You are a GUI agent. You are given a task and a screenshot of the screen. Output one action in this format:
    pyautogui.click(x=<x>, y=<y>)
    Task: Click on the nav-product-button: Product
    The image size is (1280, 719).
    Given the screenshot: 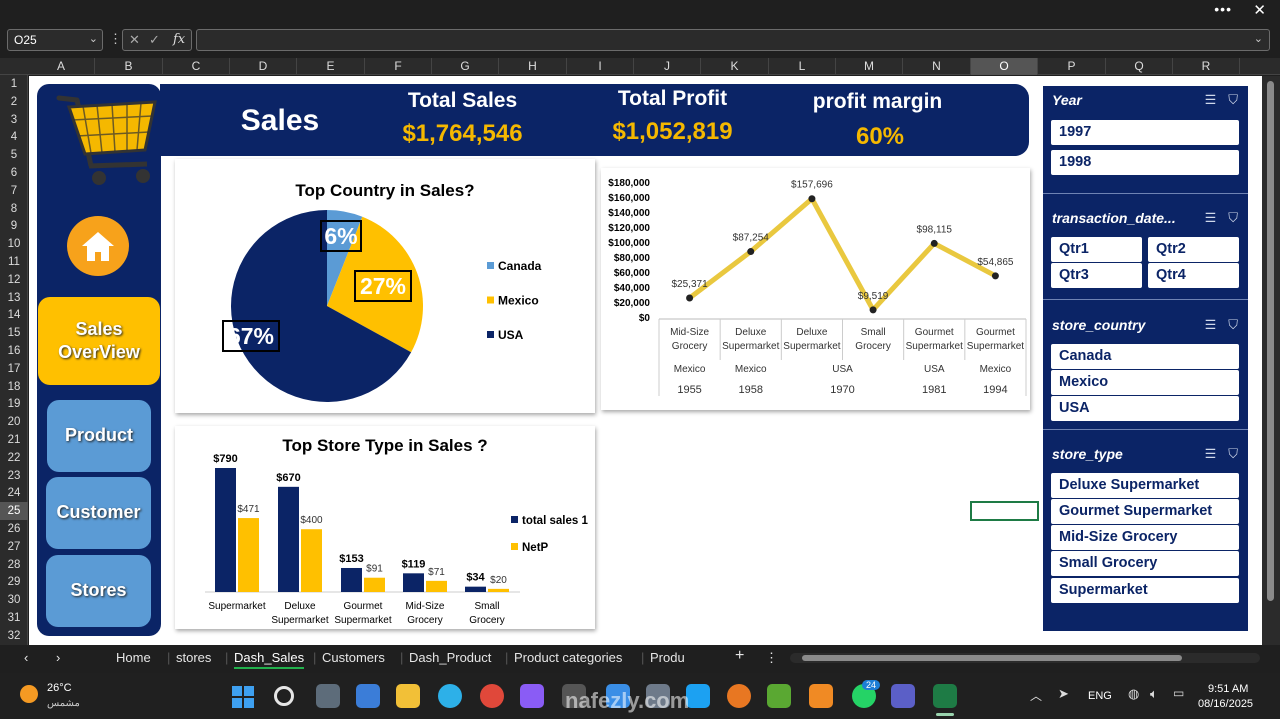 What is the action you would take?
    pyautogui.click(x=99, y=436)
    